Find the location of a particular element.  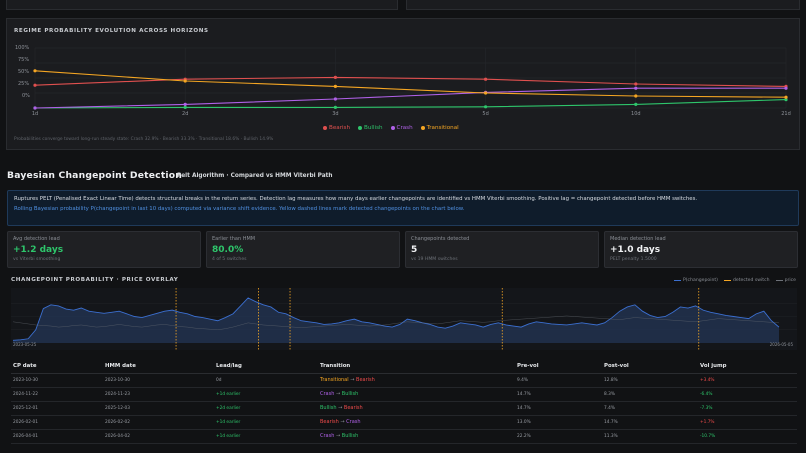

cp-date-cell: 2025-12-01 is located at coordinates (57, 408).